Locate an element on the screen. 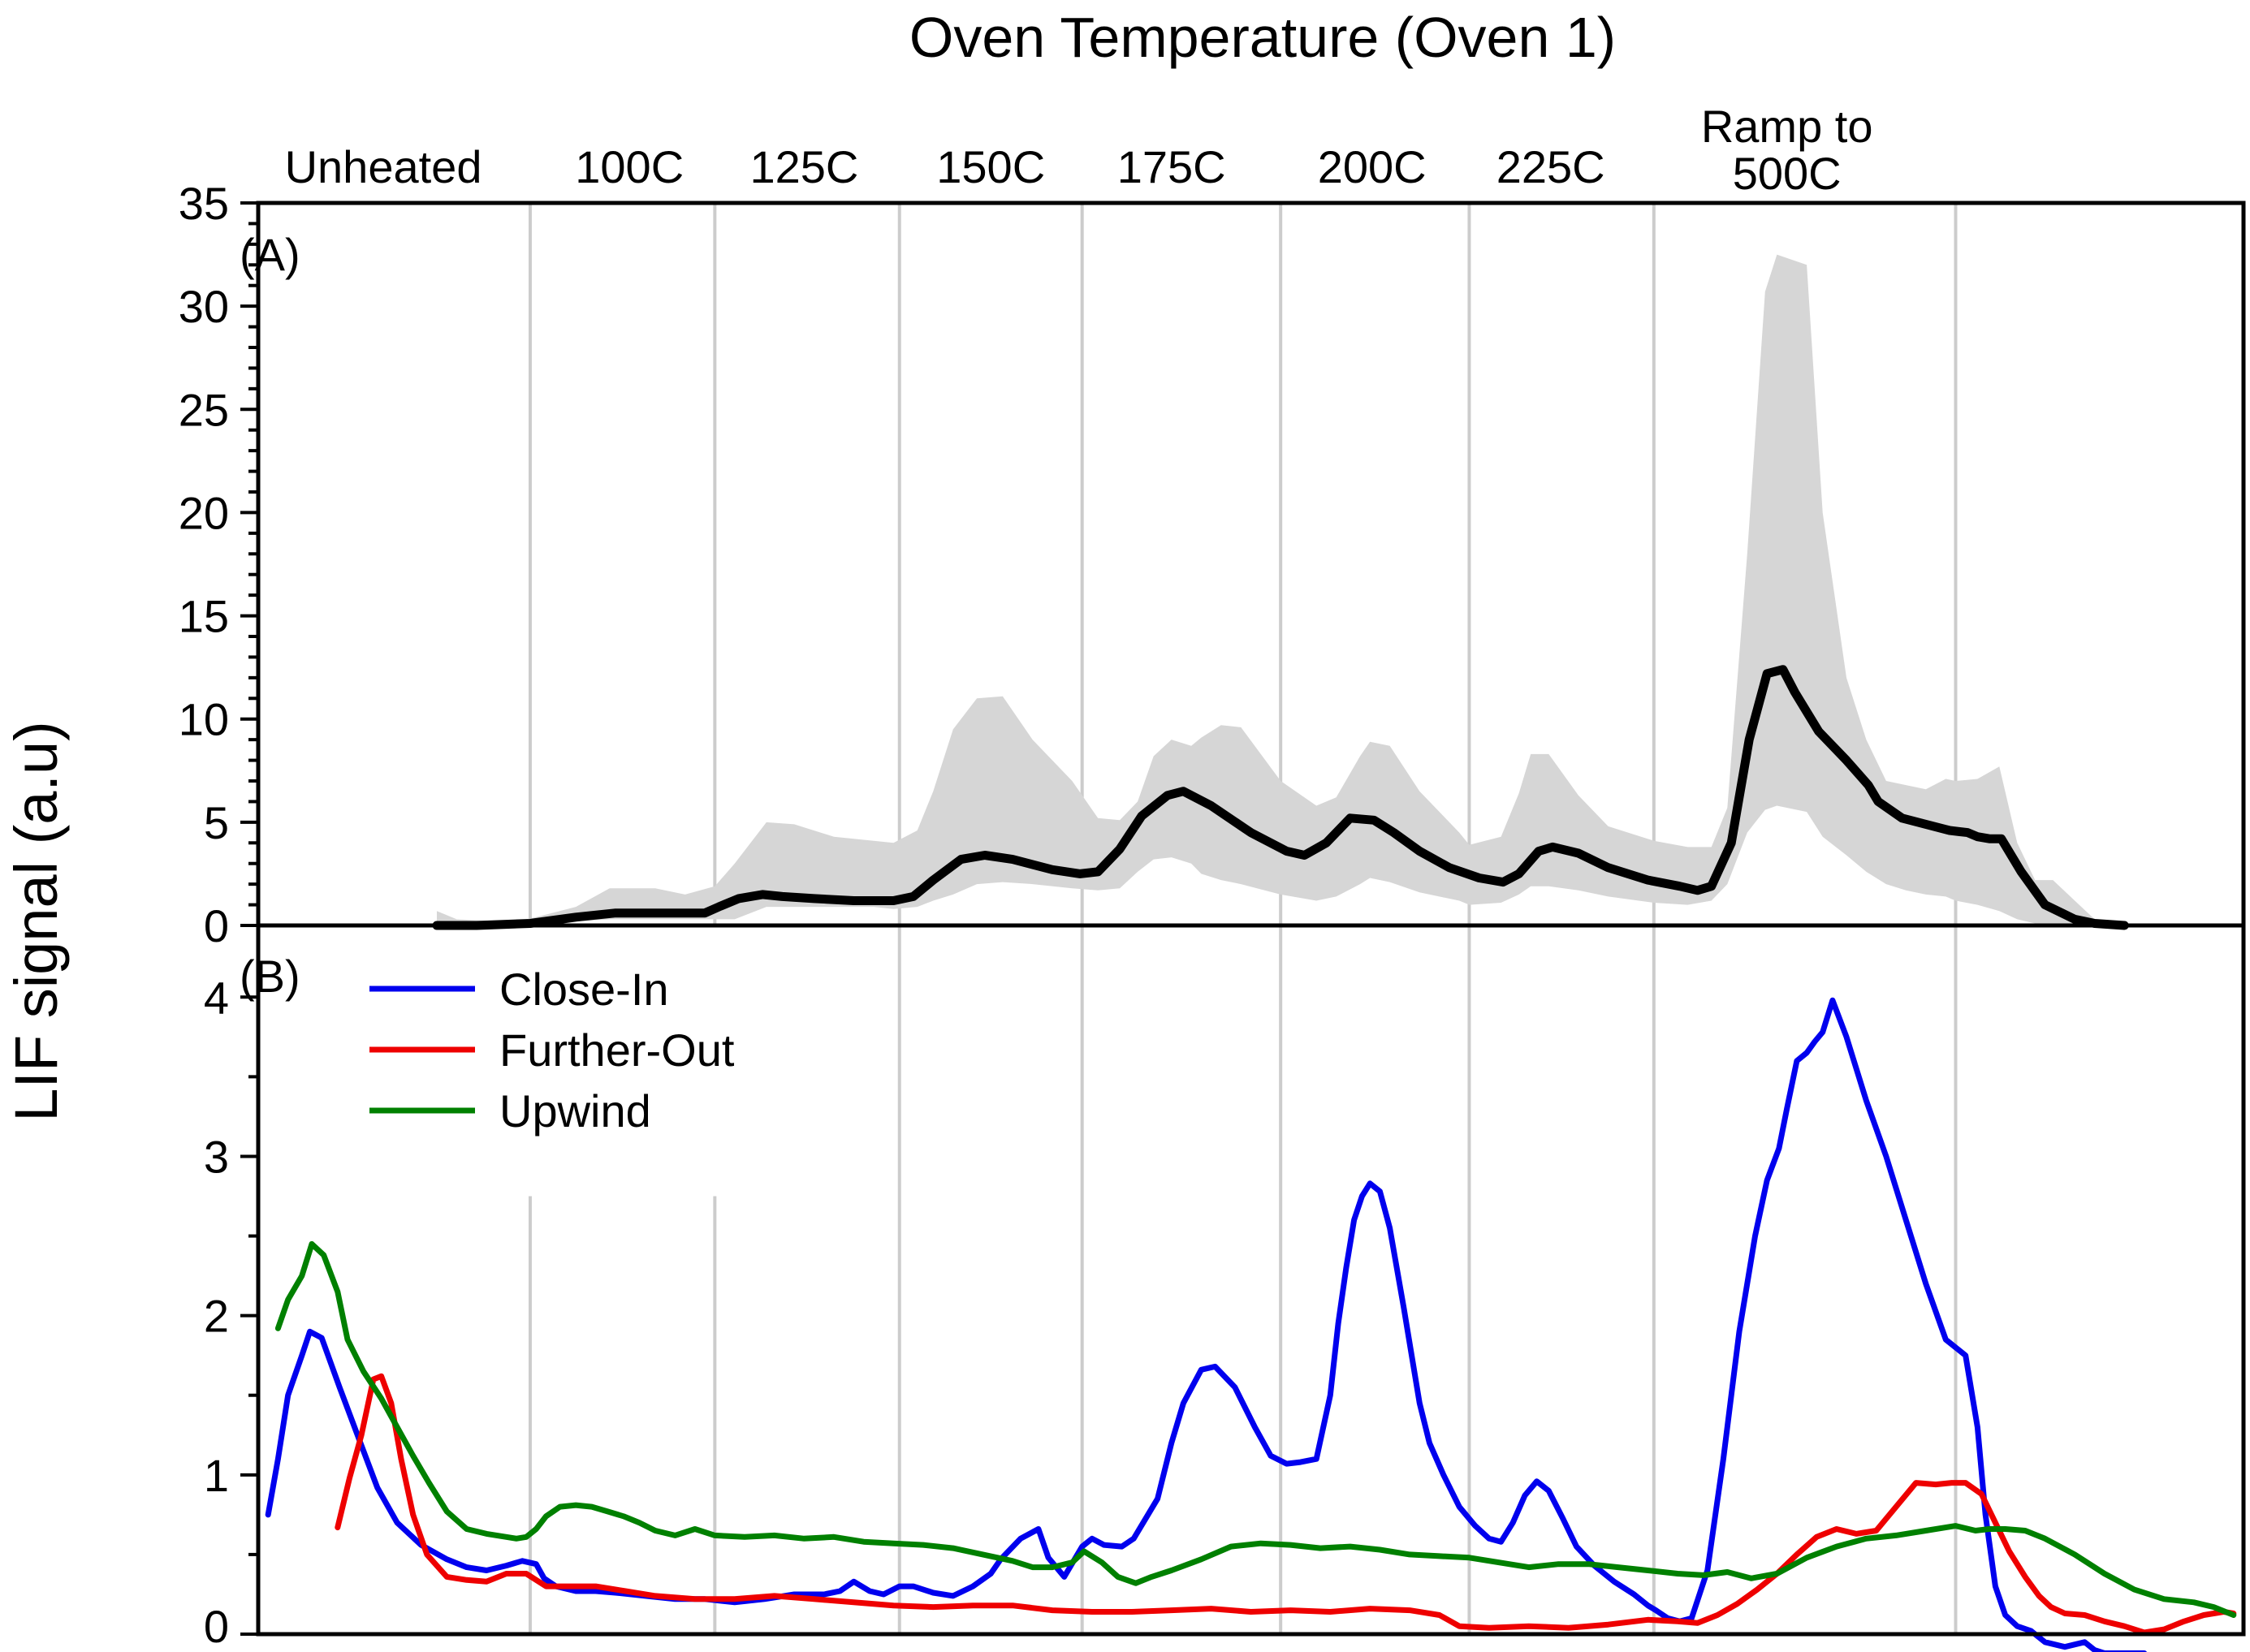  y-tick-label: 4 is located at coordinates (216, 997).